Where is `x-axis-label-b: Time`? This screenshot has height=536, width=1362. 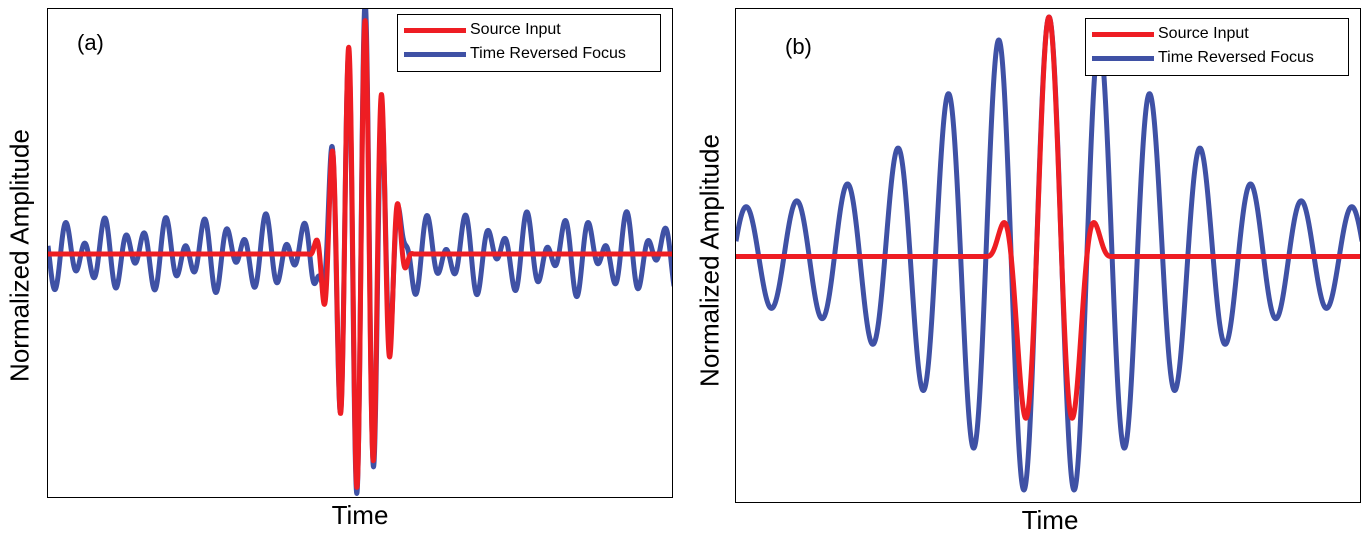
x-axis-label-b: Time is located at coordinates (1050, 520).